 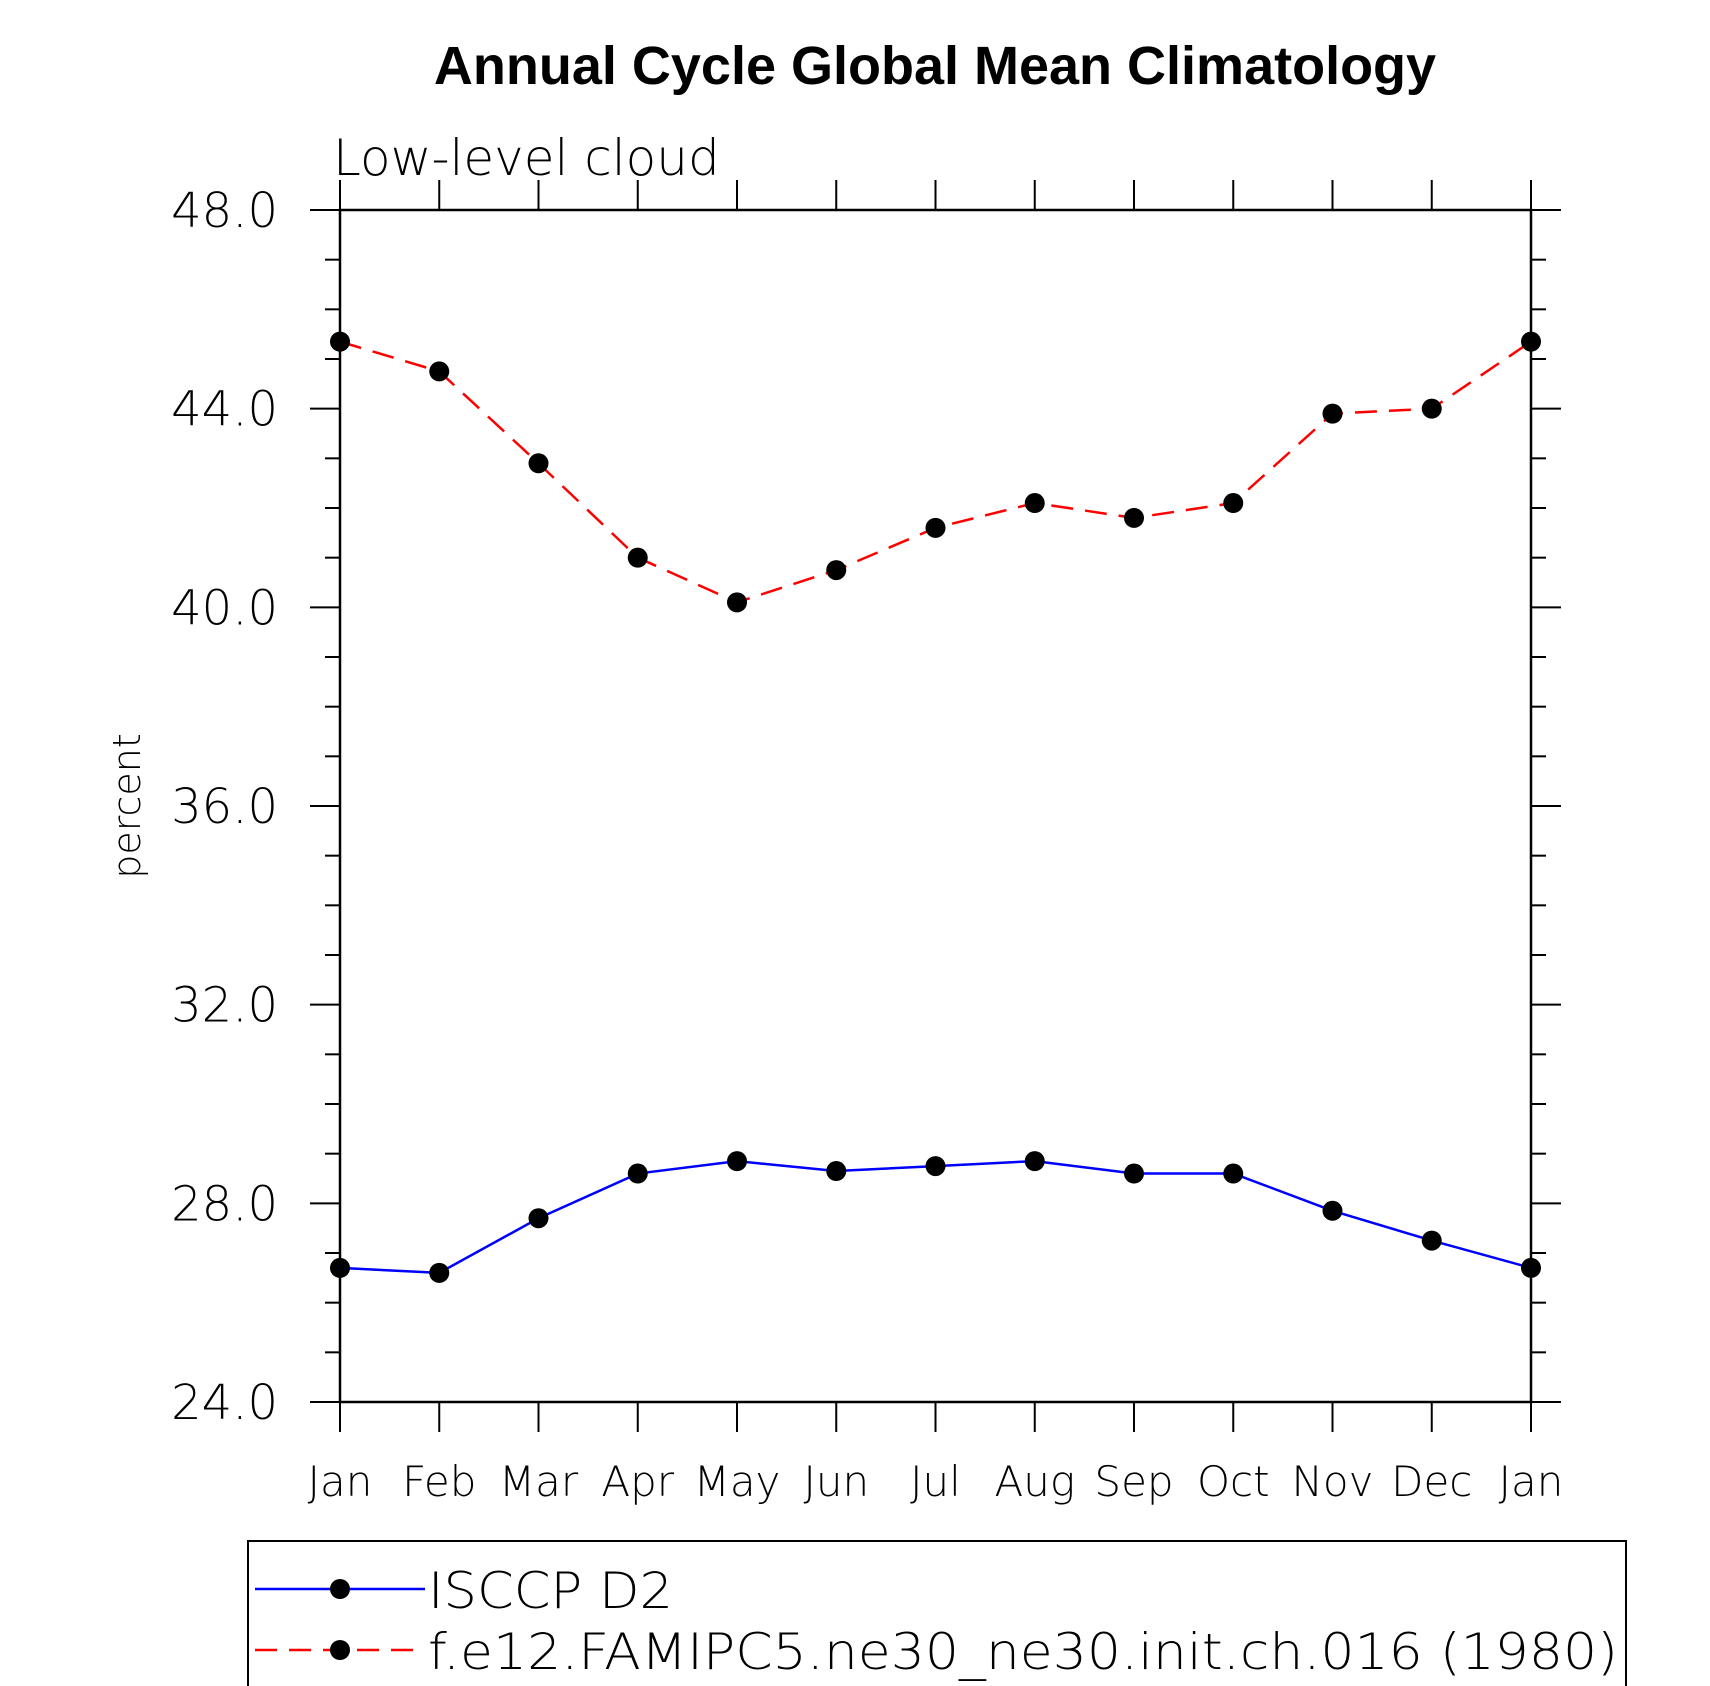 I want to click on legend-box, so click(x=937, y=1613).